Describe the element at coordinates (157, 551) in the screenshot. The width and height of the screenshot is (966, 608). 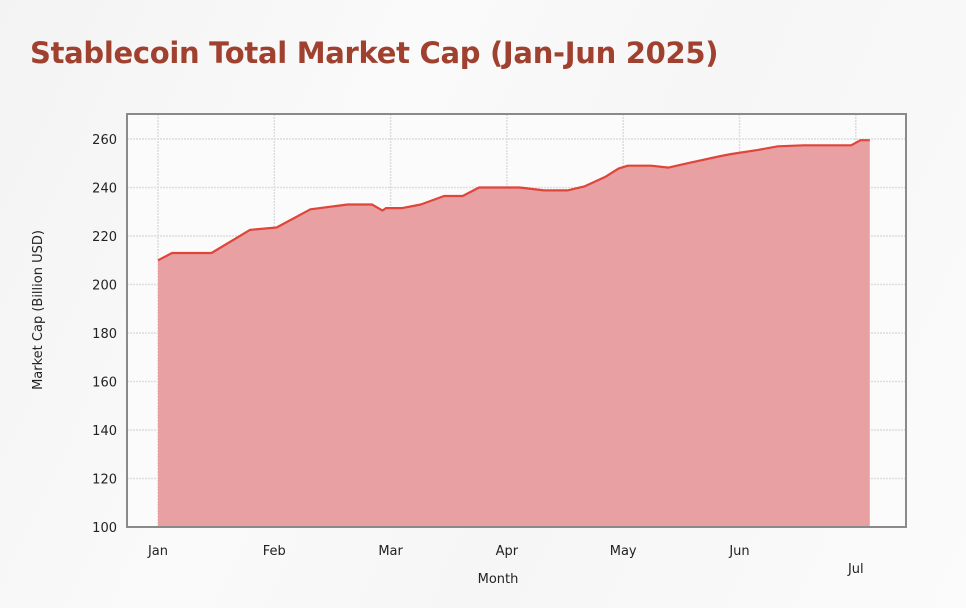
I see `x-tick-label: Jan` at that location.